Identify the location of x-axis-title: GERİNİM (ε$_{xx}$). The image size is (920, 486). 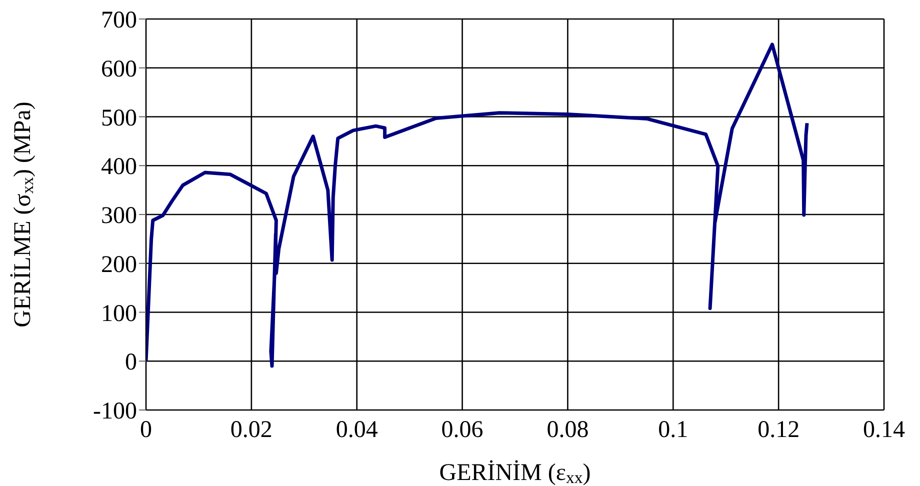
(515, 473).